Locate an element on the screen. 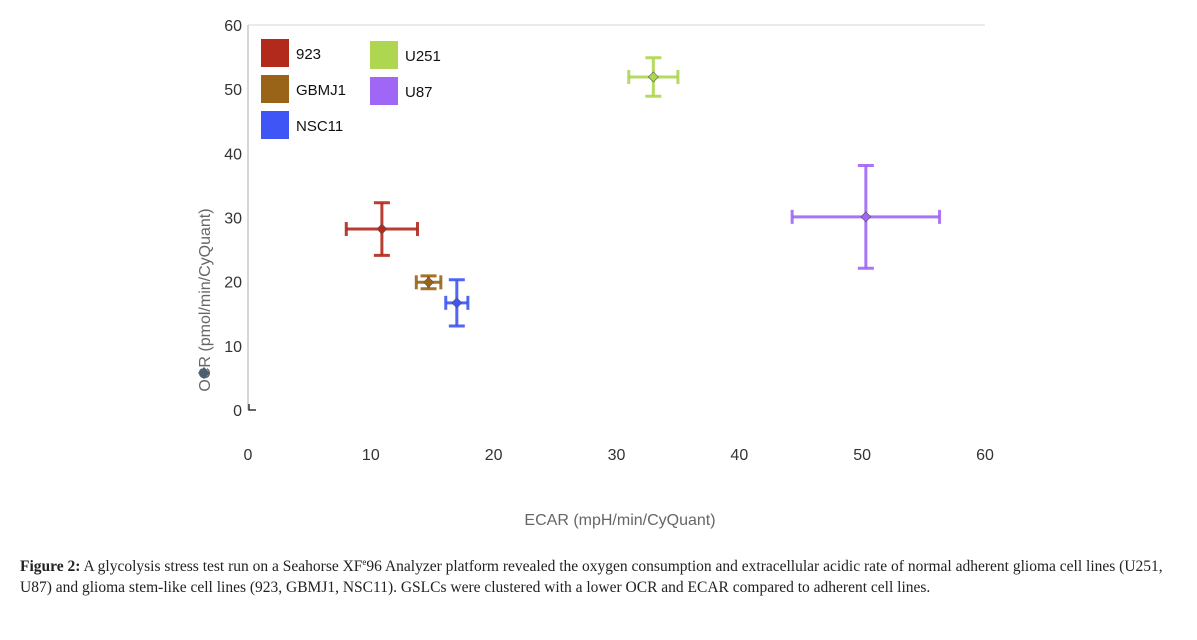  legend-item-923: 923 is located at coordinates (291, 53).